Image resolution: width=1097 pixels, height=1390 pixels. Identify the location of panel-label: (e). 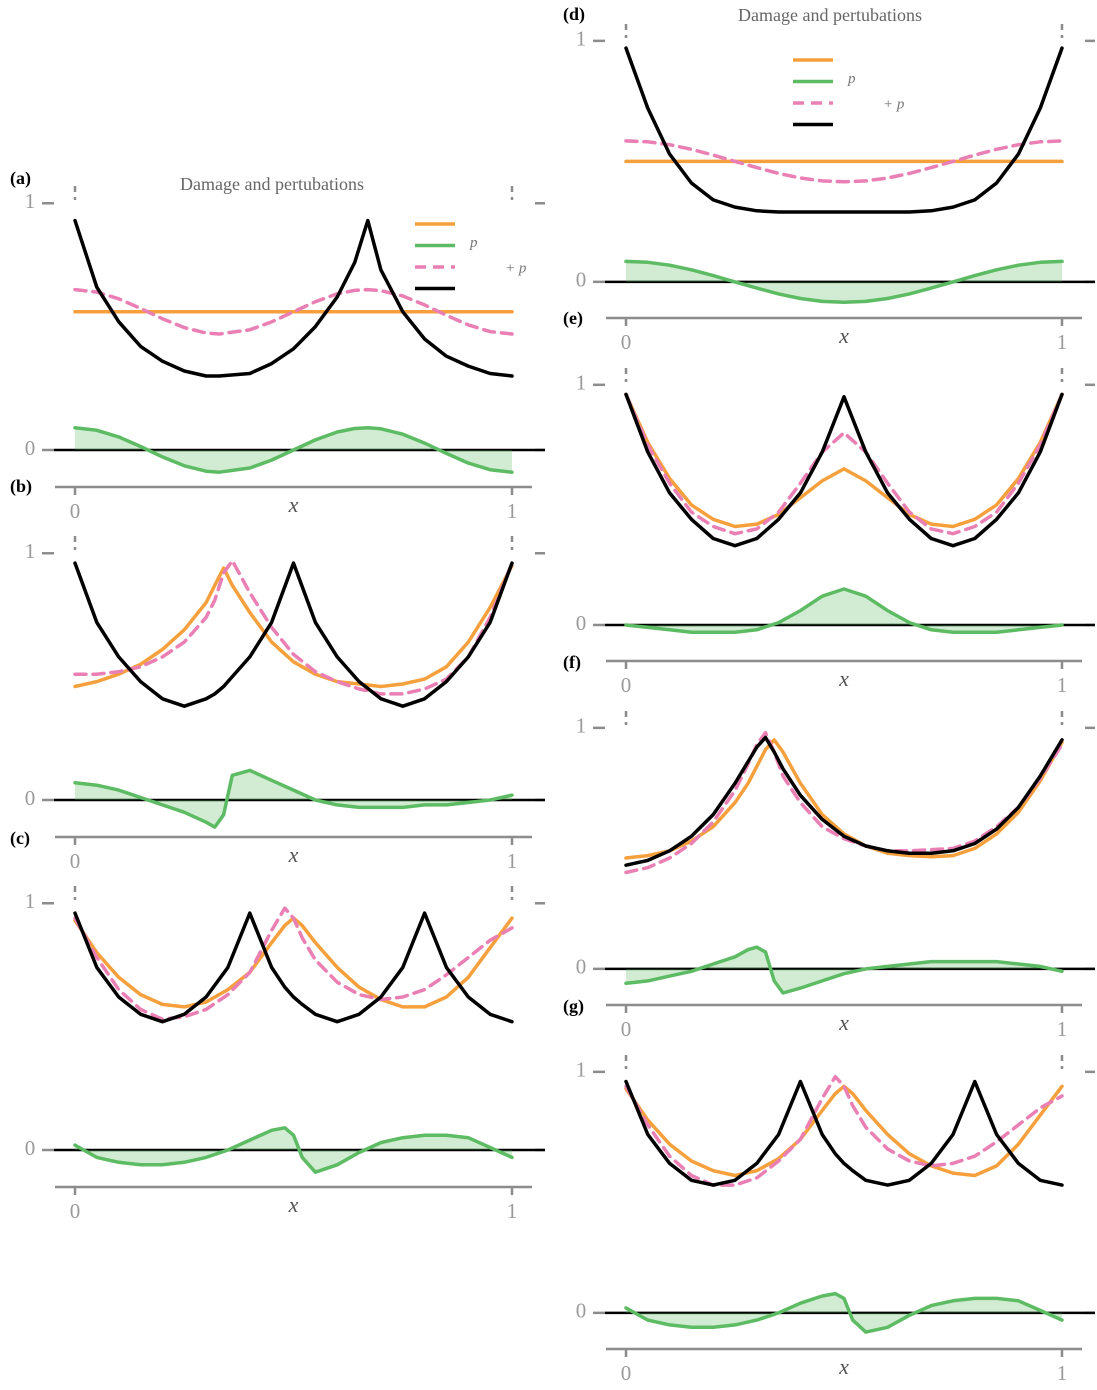
(573, 318).